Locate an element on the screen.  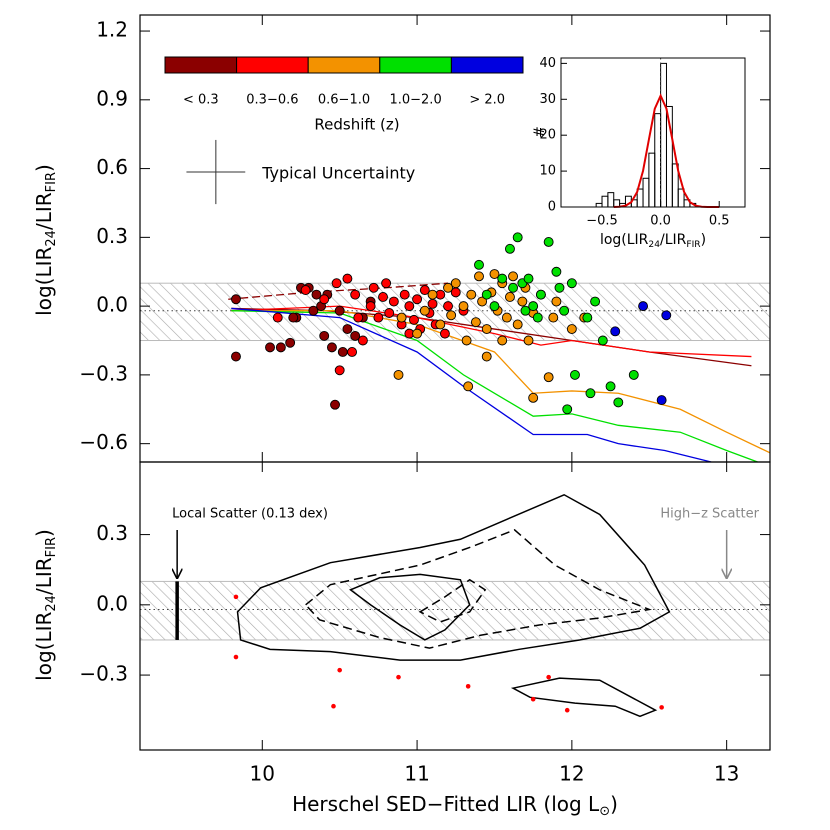
legend-label: 0.3−0.6 is located at coordinates (272, 100).